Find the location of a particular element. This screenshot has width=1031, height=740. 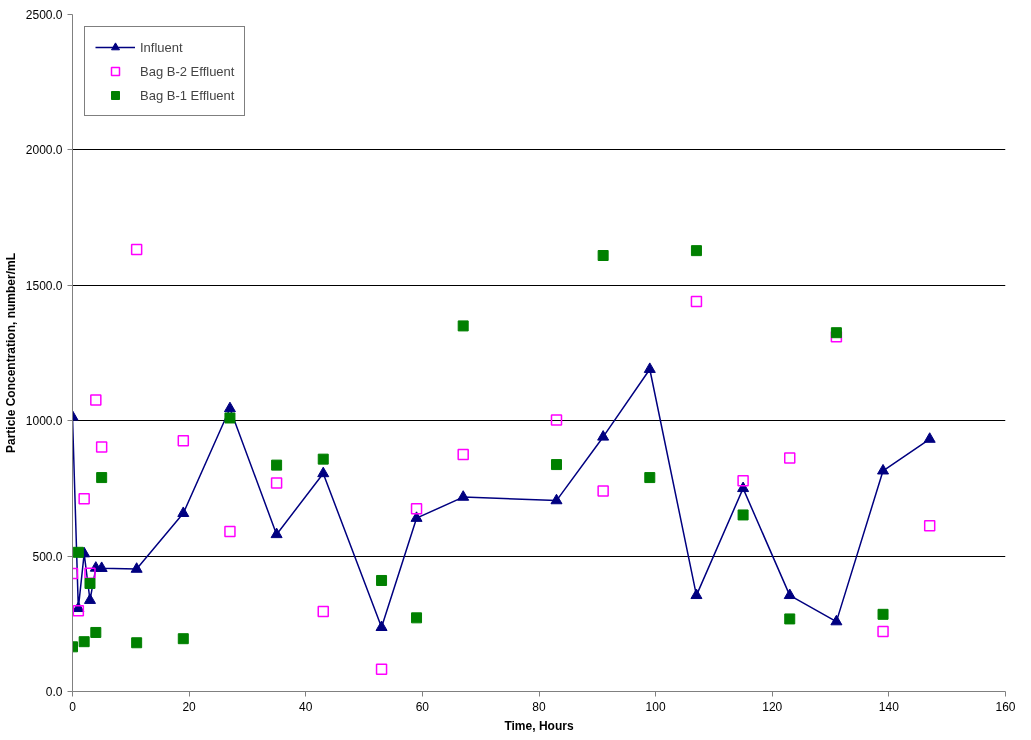

y-tick-label: 0.0 is located at coordinates (54, 692).